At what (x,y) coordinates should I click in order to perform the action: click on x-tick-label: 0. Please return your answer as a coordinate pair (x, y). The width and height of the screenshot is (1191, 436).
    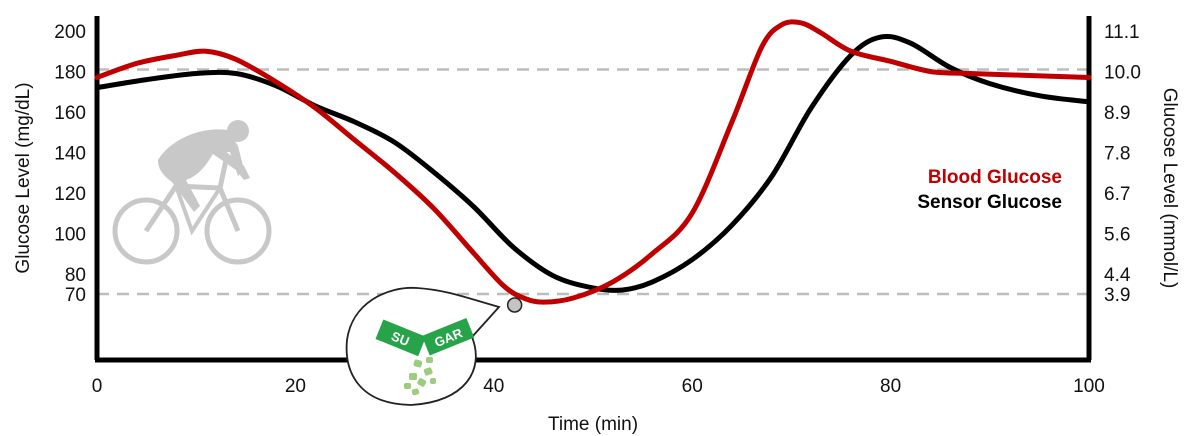
    Looking at the image, I should click on (97, 386).